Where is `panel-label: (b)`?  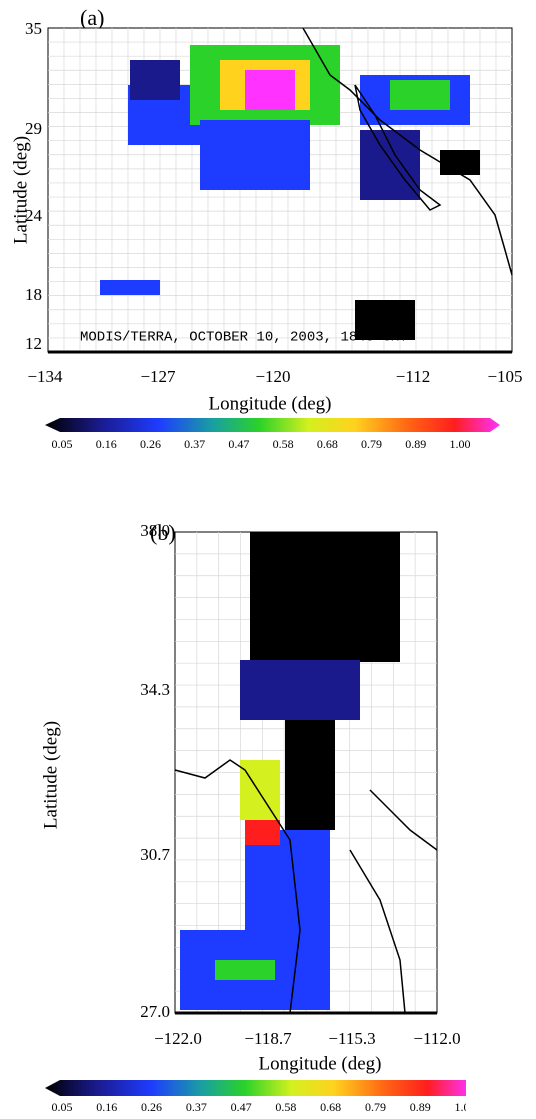
panel-label: (b) is located at coordinates (163, 532).